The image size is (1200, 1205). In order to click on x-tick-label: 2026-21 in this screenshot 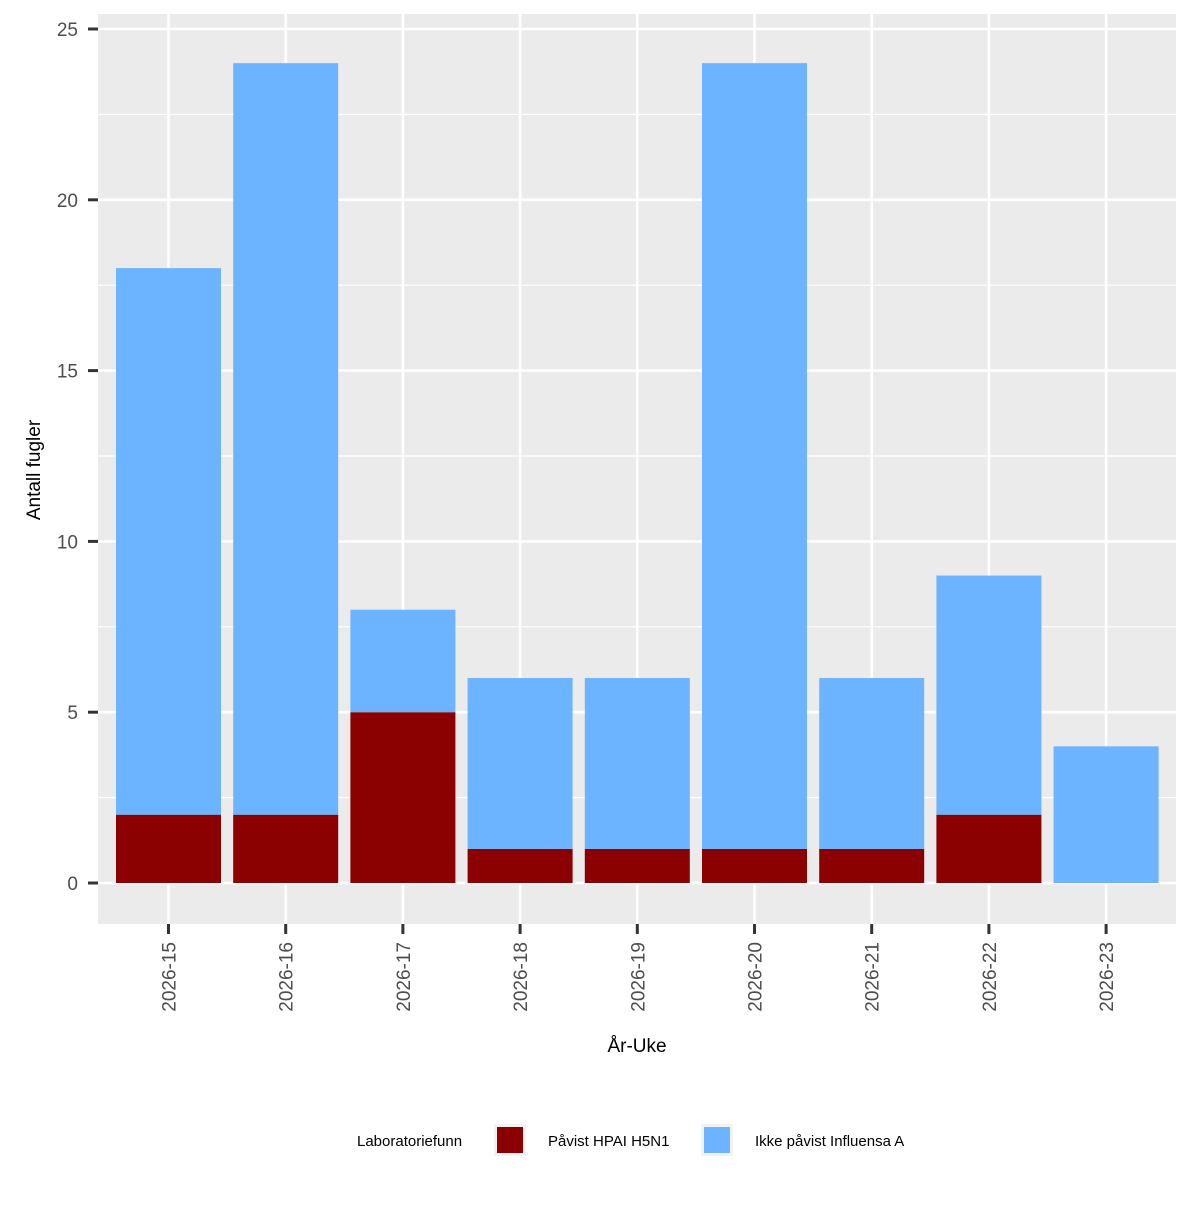, I will do `click(873, 977)`.